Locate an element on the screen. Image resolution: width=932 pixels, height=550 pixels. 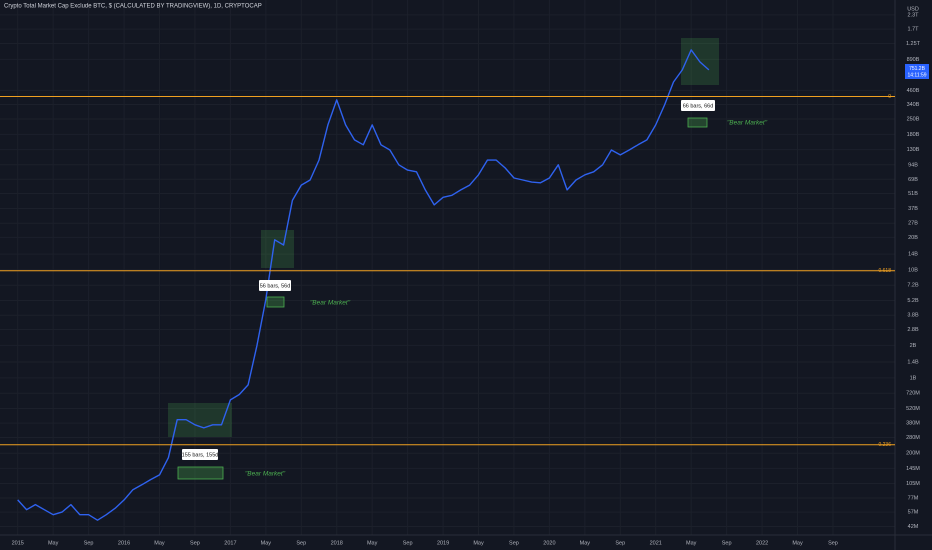
y-tick-label: 7.2B is located at coordinates (913, 286).